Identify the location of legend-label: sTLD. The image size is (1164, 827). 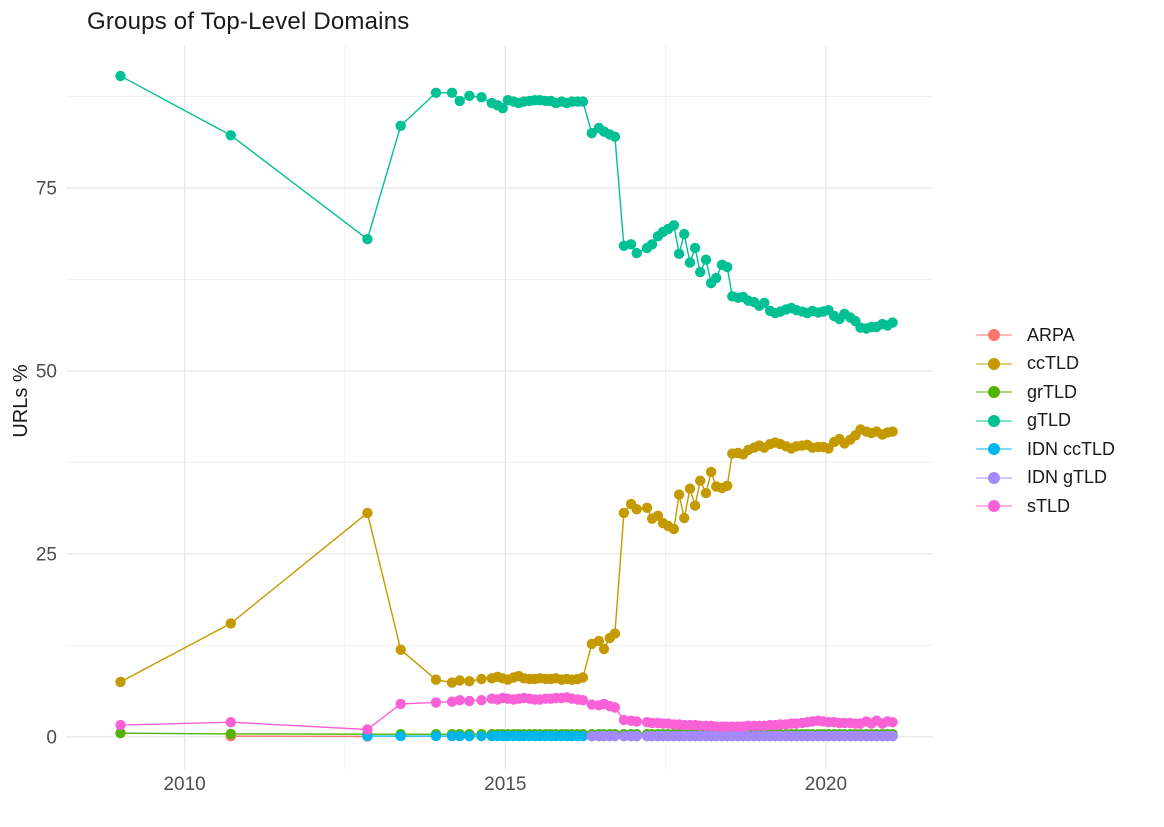
(1049, 505).